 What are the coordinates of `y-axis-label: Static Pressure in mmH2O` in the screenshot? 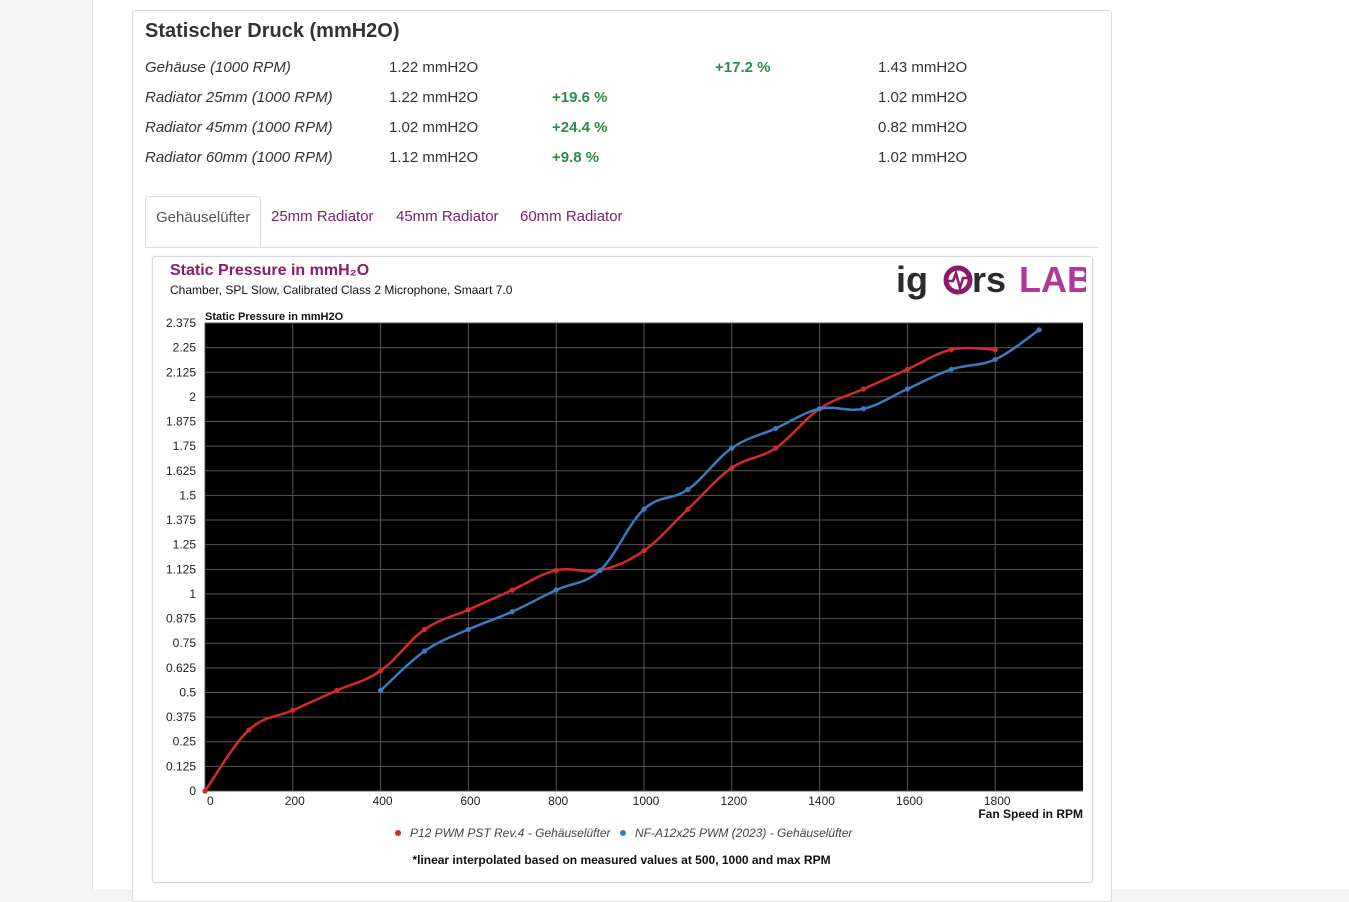 It's located at (274, 317).